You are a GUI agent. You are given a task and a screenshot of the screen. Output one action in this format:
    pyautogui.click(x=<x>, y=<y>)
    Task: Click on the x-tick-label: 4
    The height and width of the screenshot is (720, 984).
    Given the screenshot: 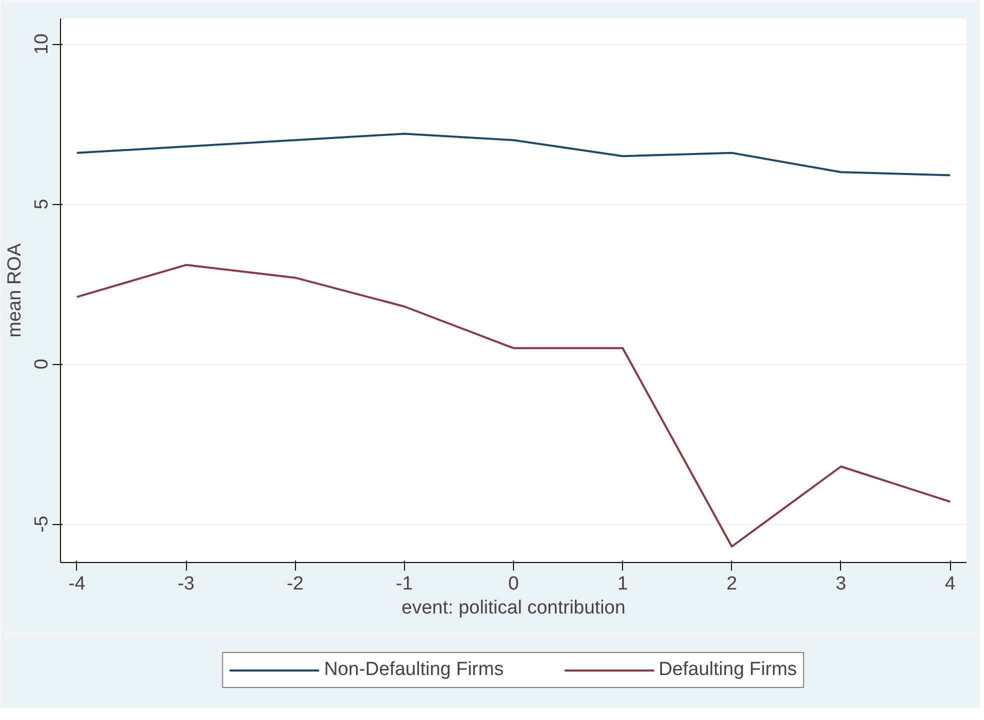 What is the action you would take?
    pyautogui.click(x=950, y=584)
    